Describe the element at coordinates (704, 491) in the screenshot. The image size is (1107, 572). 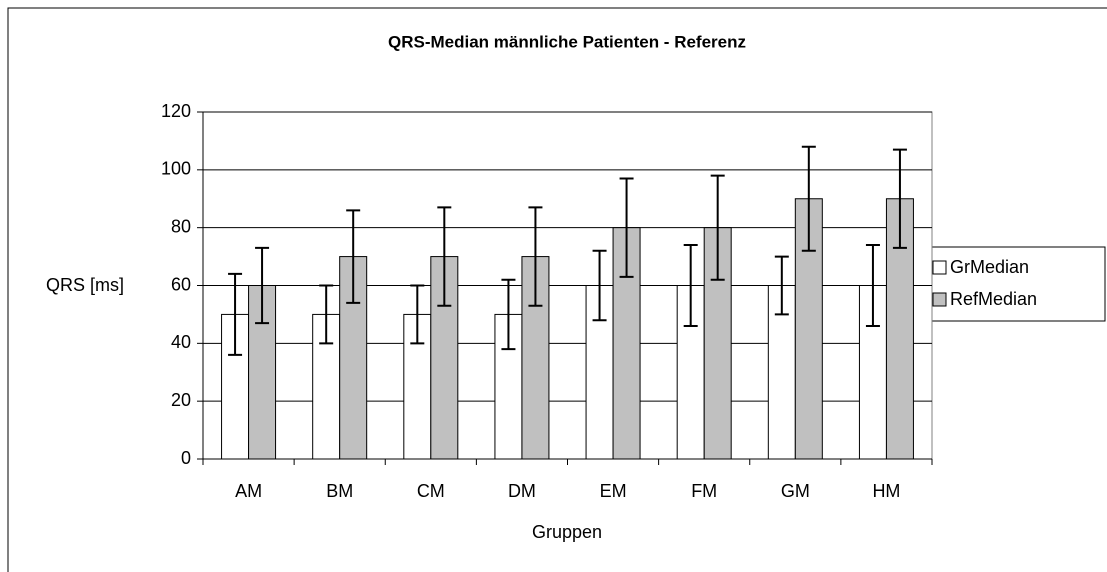
I see `x-tick-label: FM` at that location.